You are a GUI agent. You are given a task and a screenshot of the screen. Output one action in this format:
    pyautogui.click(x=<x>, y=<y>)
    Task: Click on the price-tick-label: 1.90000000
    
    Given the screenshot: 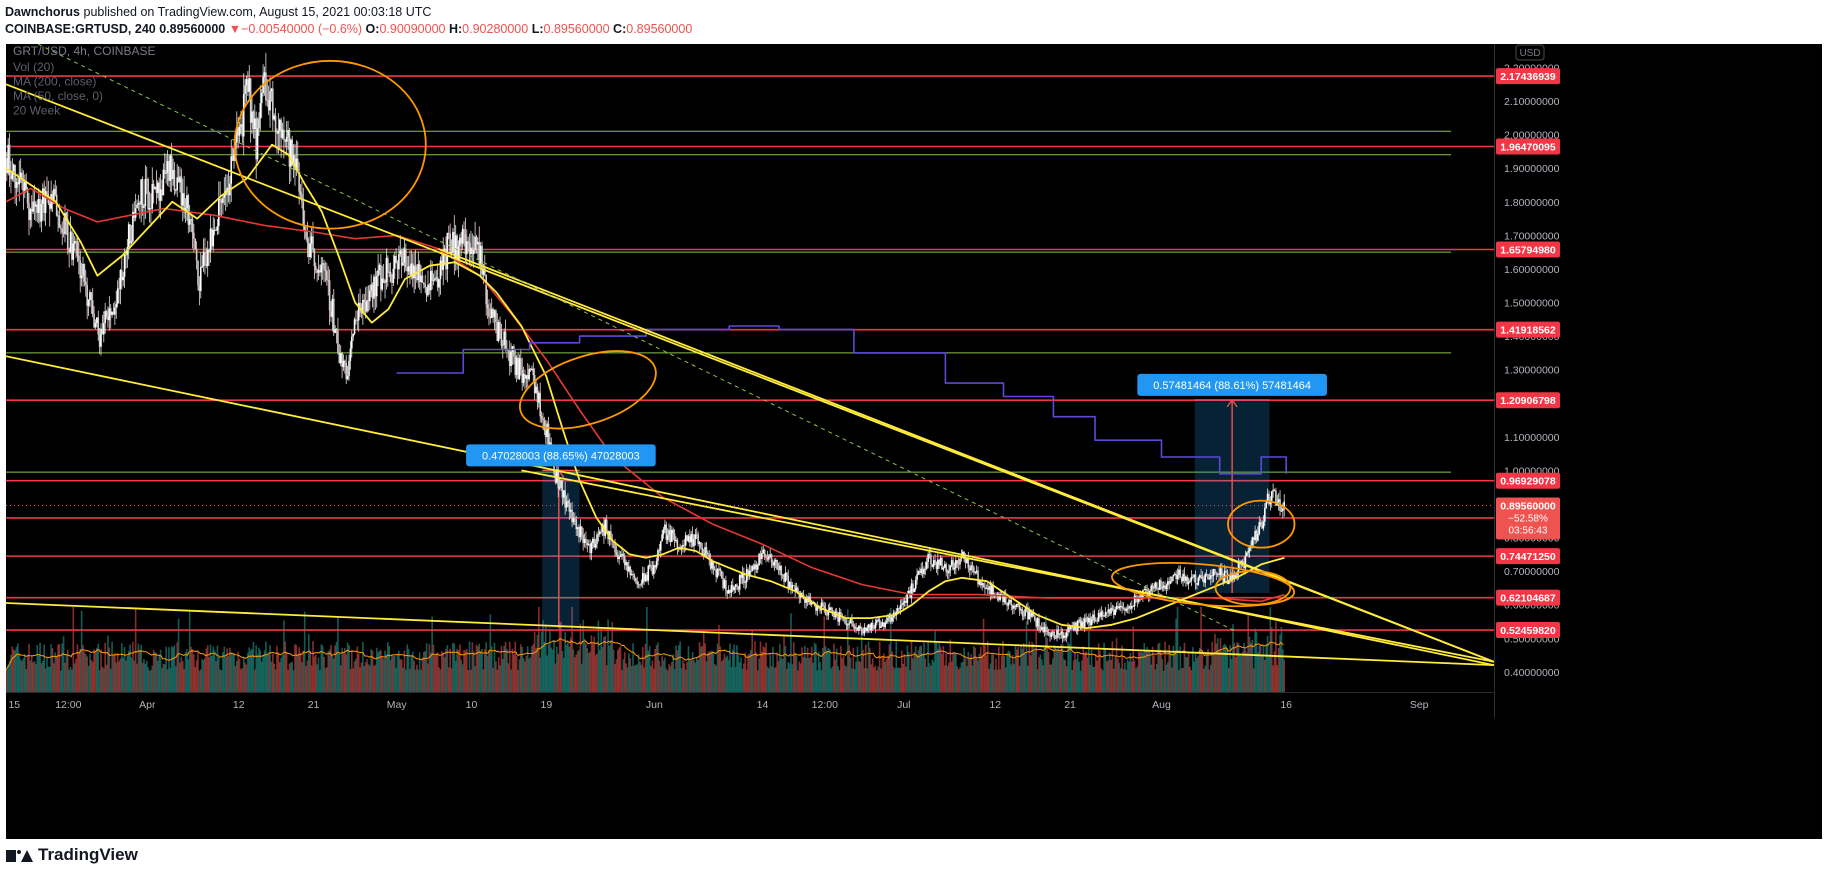 What is the action you would take?
    pyautogui.click(x=1532, y=169)
    